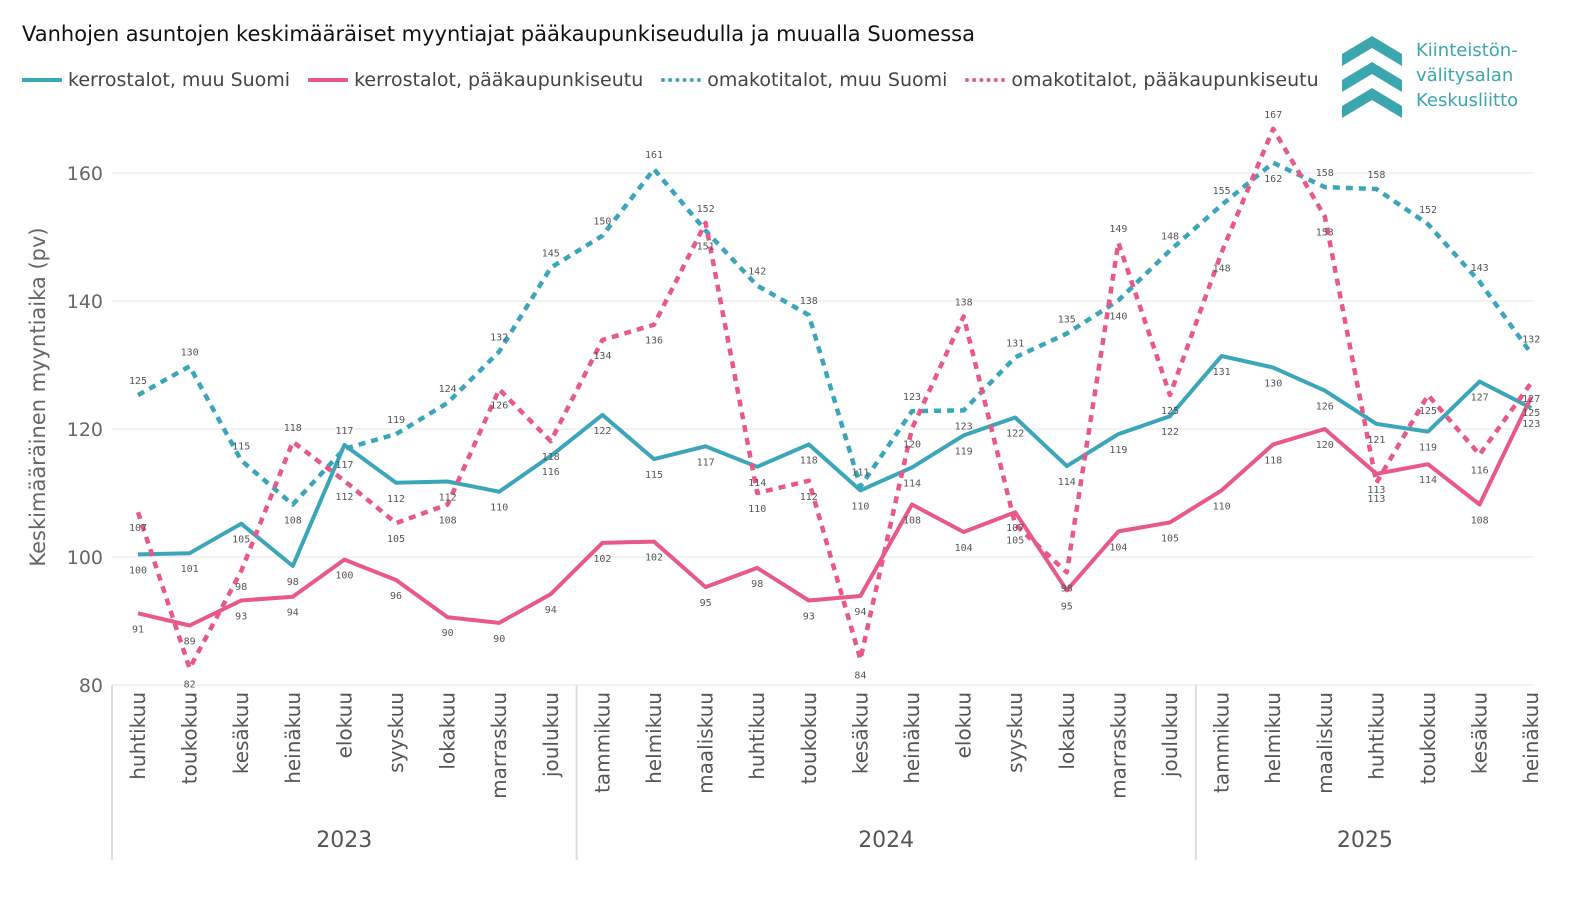  I want to click on y-tick-label: 140, so click(85, 302).